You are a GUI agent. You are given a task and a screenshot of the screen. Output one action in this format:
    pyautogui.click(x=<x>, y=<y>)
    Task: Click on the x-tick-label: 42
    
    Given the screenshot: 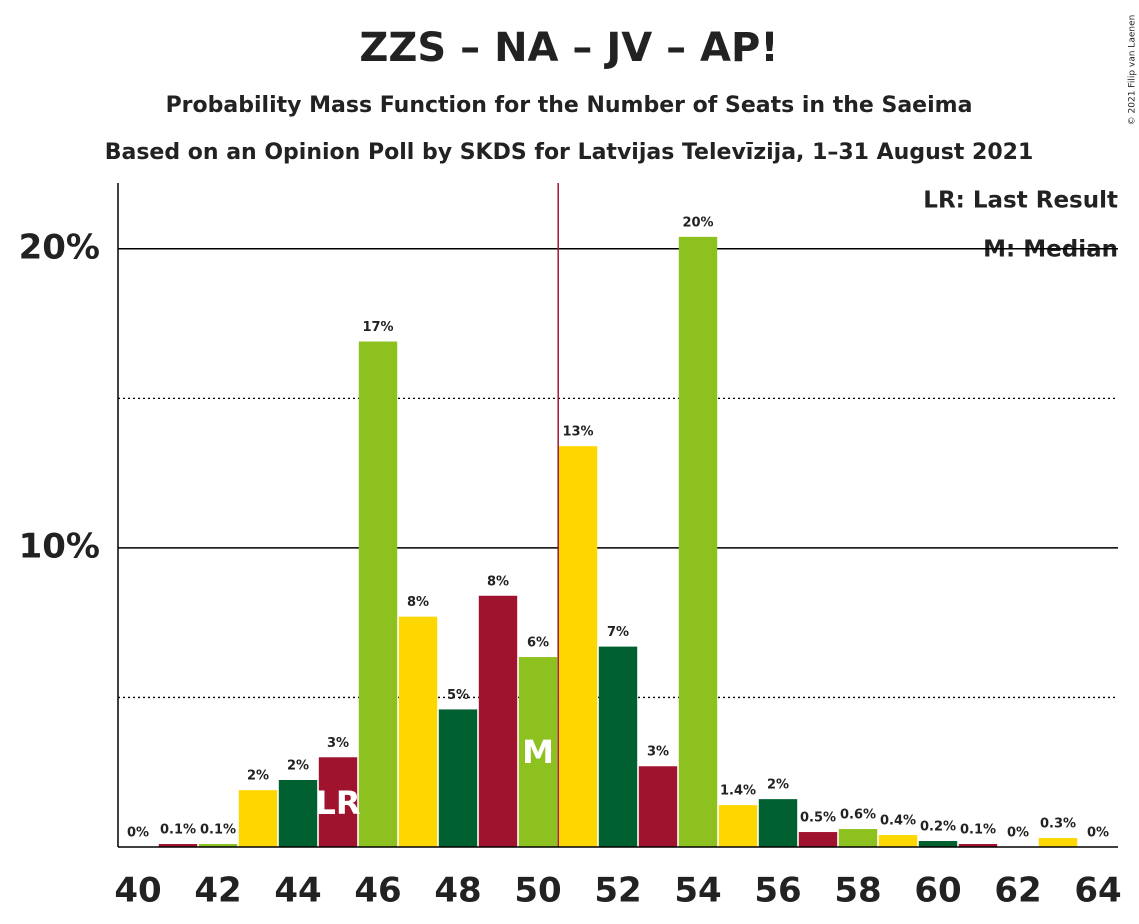 What is the action you would take?
    pyautogui.click(x=217, y=891)
    